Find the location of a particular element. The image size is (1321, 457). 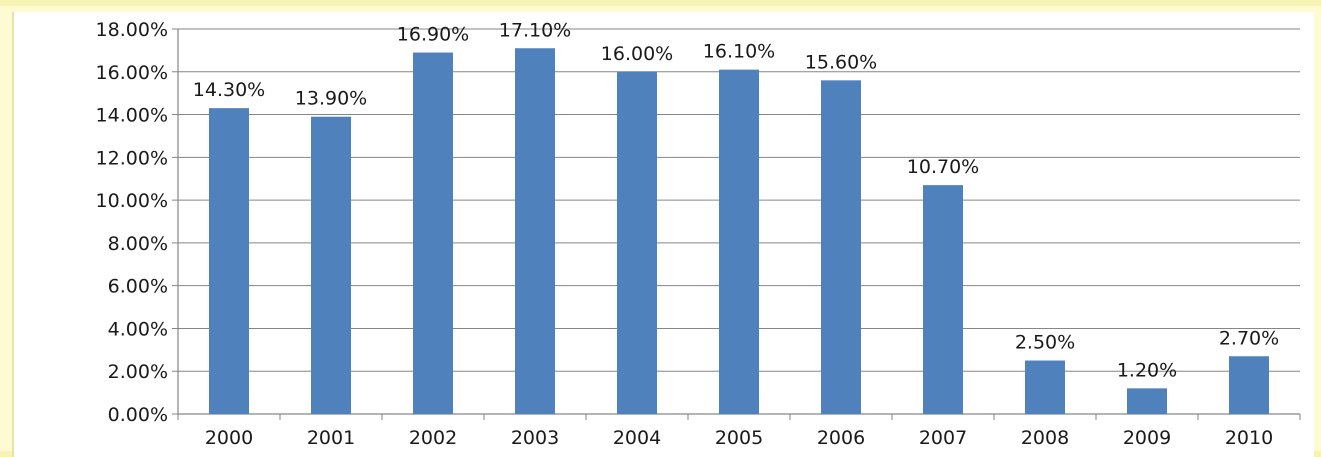

x-tick-label: 2000 is located at coordinates (229, 438).